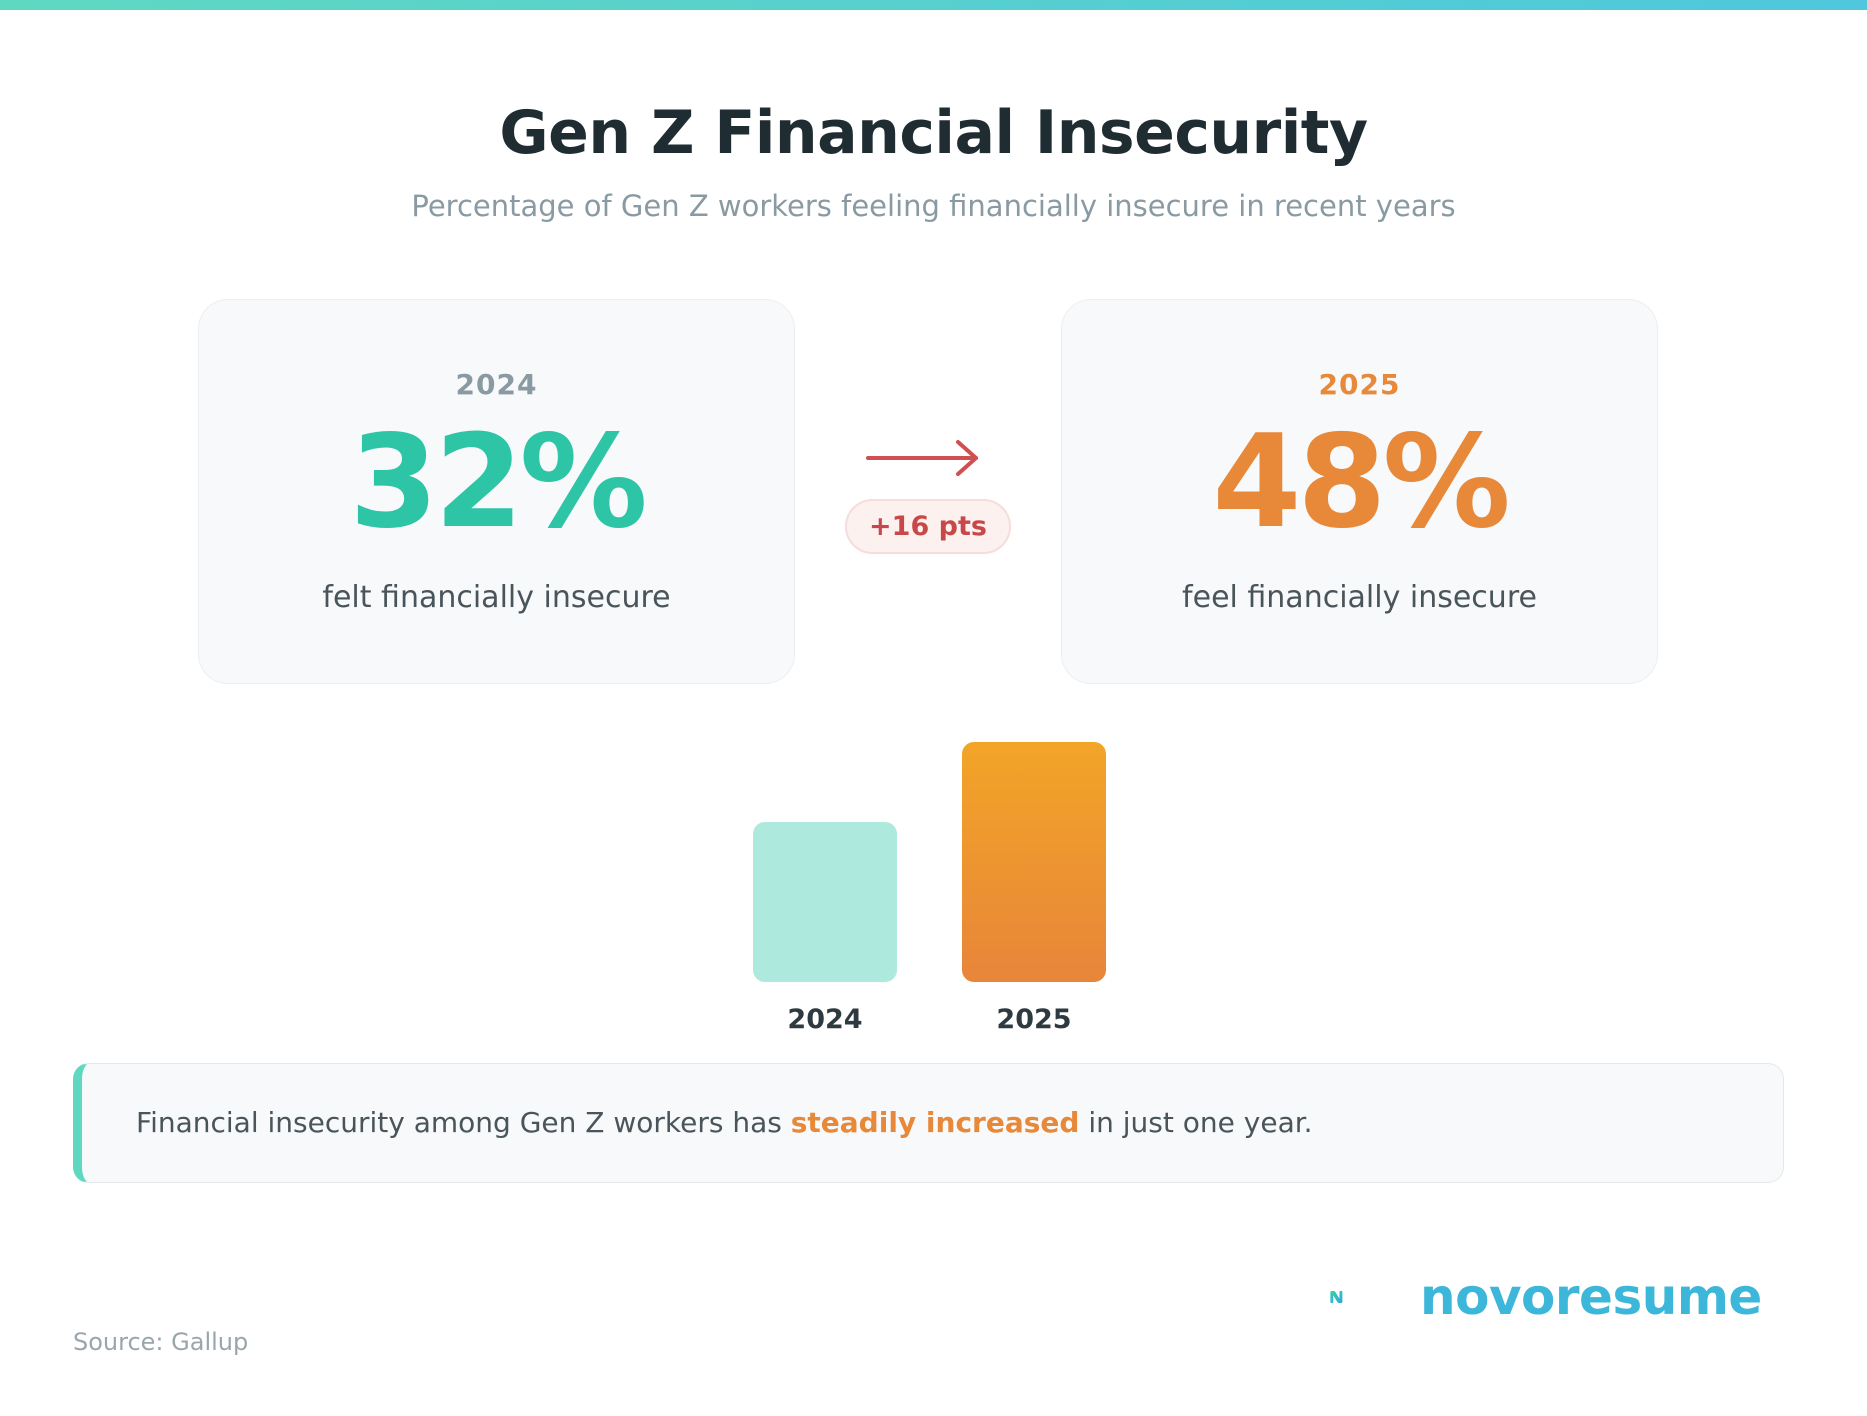 Image resolution: width=1867 pixels, height=1416 pixels. What do you see at coordinates (933, 133) in the screenshot?
I see `page-title: Gen Z Financial Insecurity` at bounding box center [933, 133].